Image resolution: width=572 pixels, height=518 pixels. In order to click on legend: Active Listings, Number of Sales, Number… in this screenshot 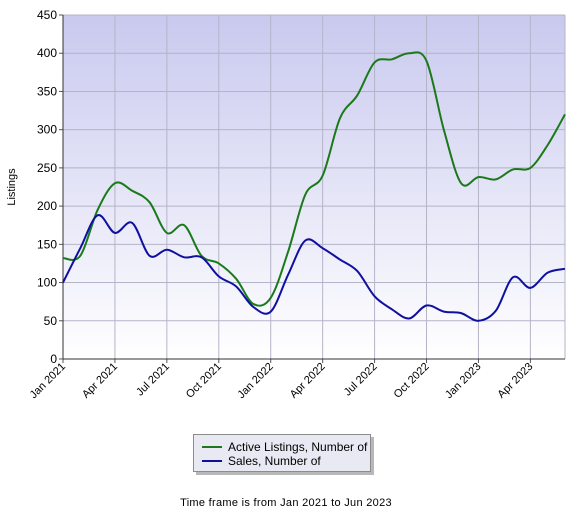, I will do `click(282, 453)`.